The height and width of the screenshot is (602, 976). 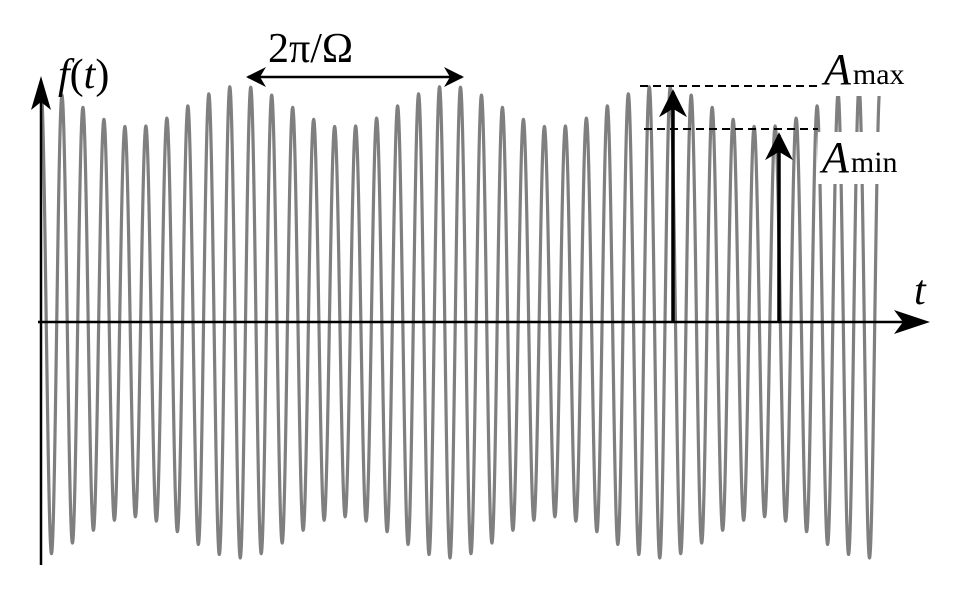 I want to click on a-min-label-bg, so click(x=872, y=158).